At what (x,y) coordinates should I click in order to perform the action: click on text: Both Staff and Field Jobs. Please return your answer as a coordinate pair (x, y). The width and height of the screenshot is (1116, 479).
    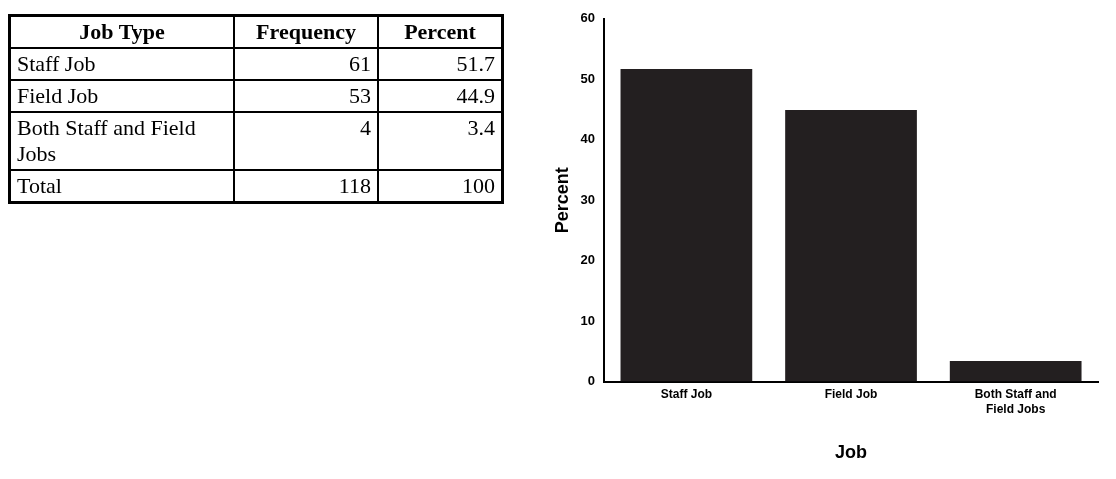
    Looking at the image, I should click on (121, 141).